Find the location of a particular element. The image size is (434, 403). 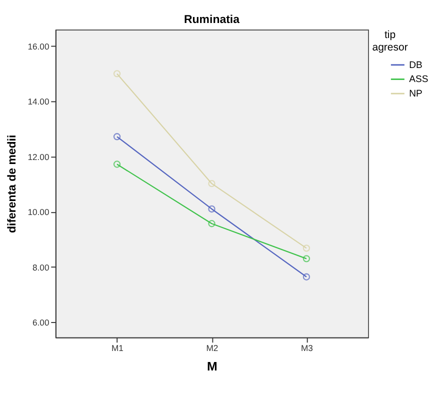

y-tick-label: 12.00 is located at coordinates (39, 157).